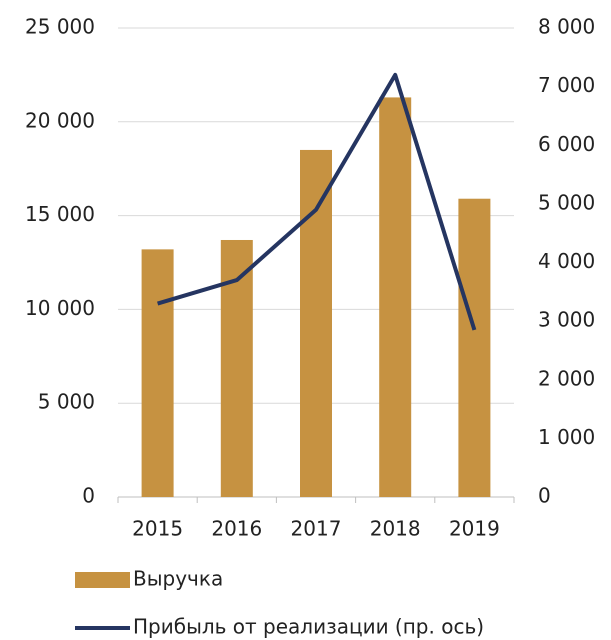  Describe the element at coordinates (308, 627) in the screenshot. I see `legend-label: Прибыль от реализации (пр. ось)` at that location.